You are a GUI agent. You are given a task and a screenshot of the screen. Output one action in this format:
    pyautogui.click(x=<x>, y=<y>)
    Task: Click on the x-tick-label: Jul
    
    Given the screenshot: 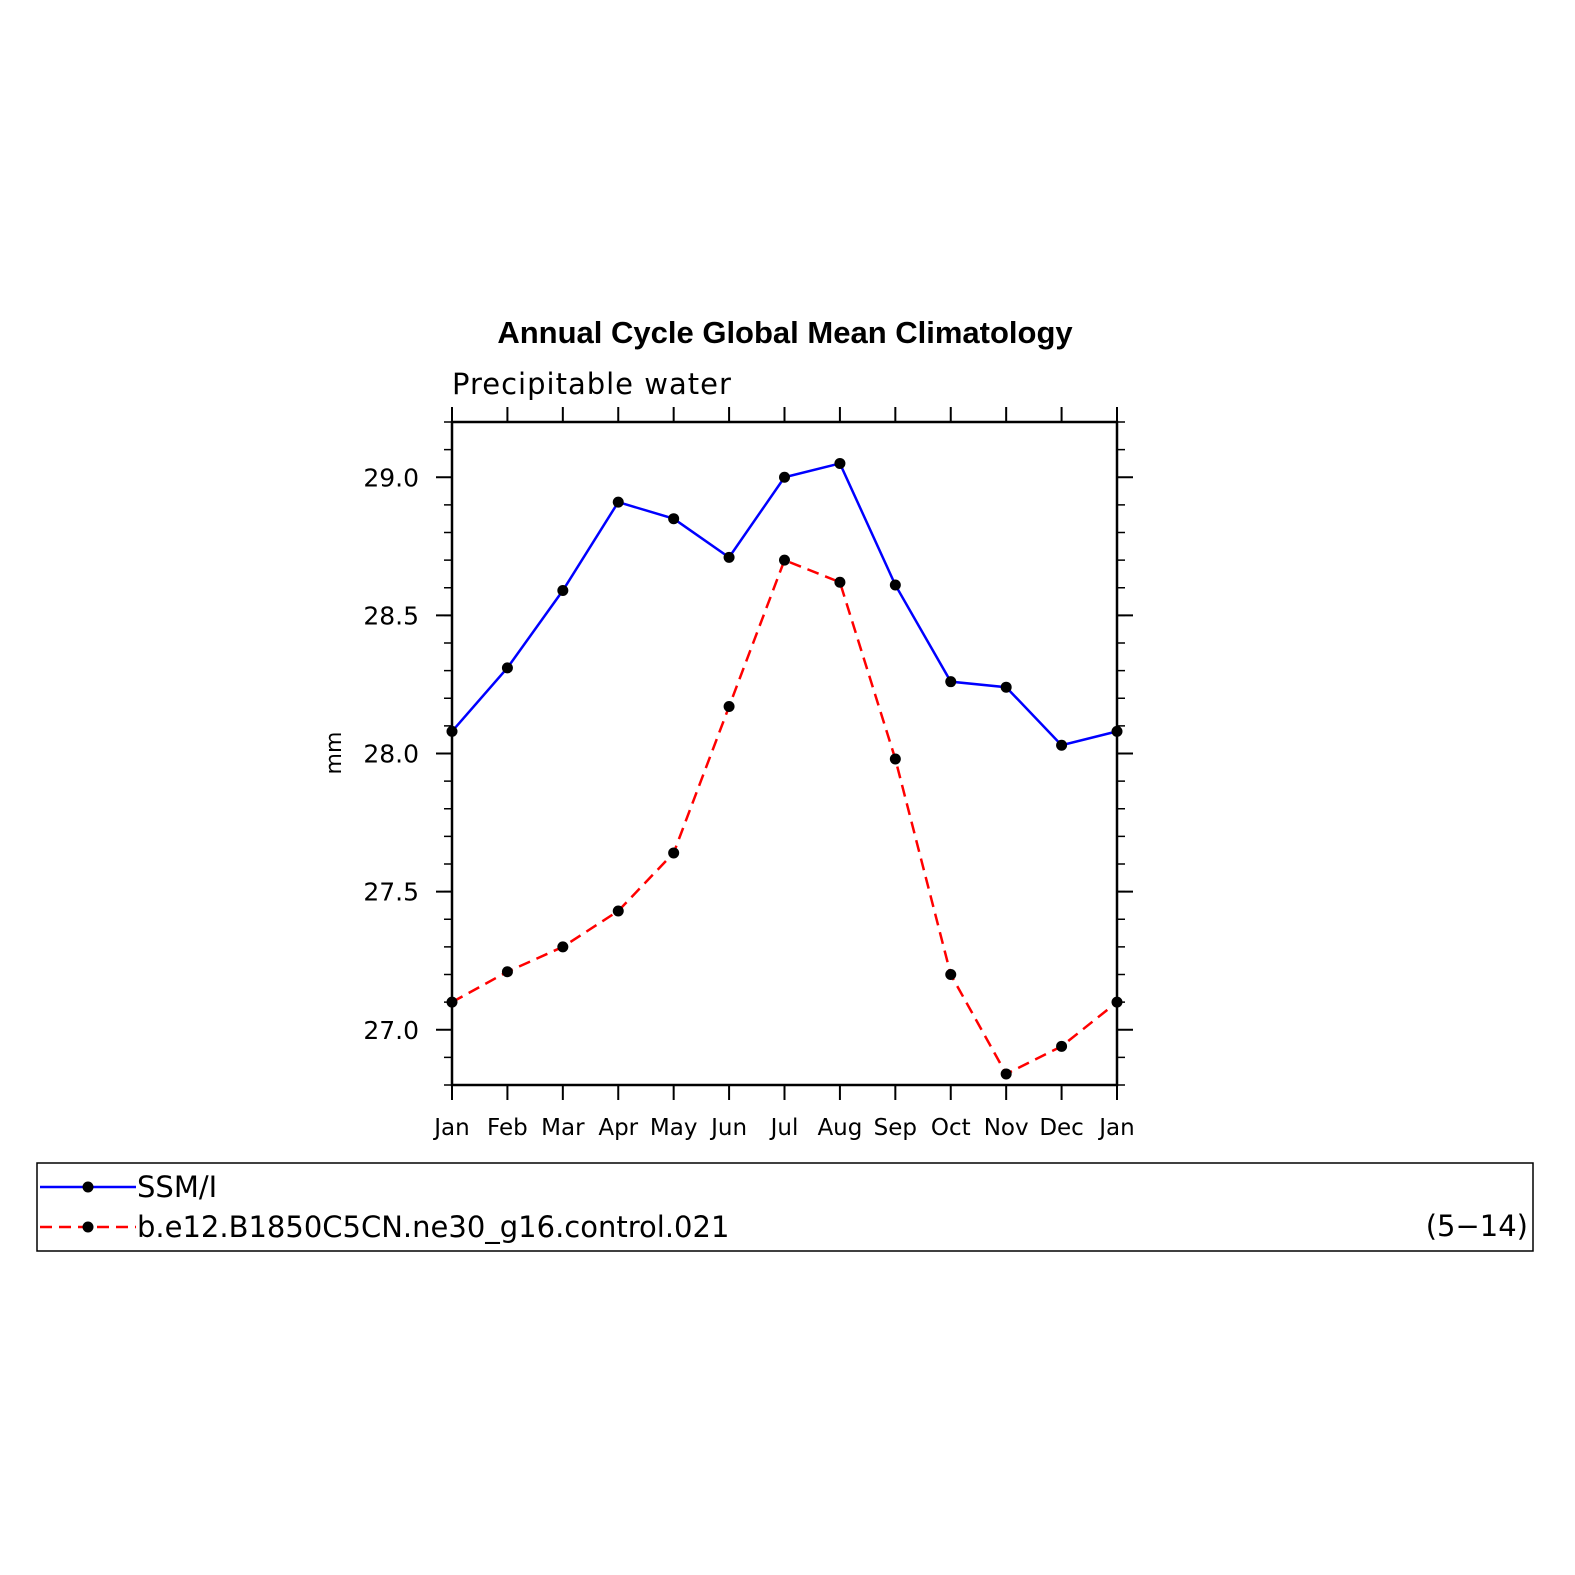 What is the action you would take?
    pyautogui.click(x=784, y=1128)
    